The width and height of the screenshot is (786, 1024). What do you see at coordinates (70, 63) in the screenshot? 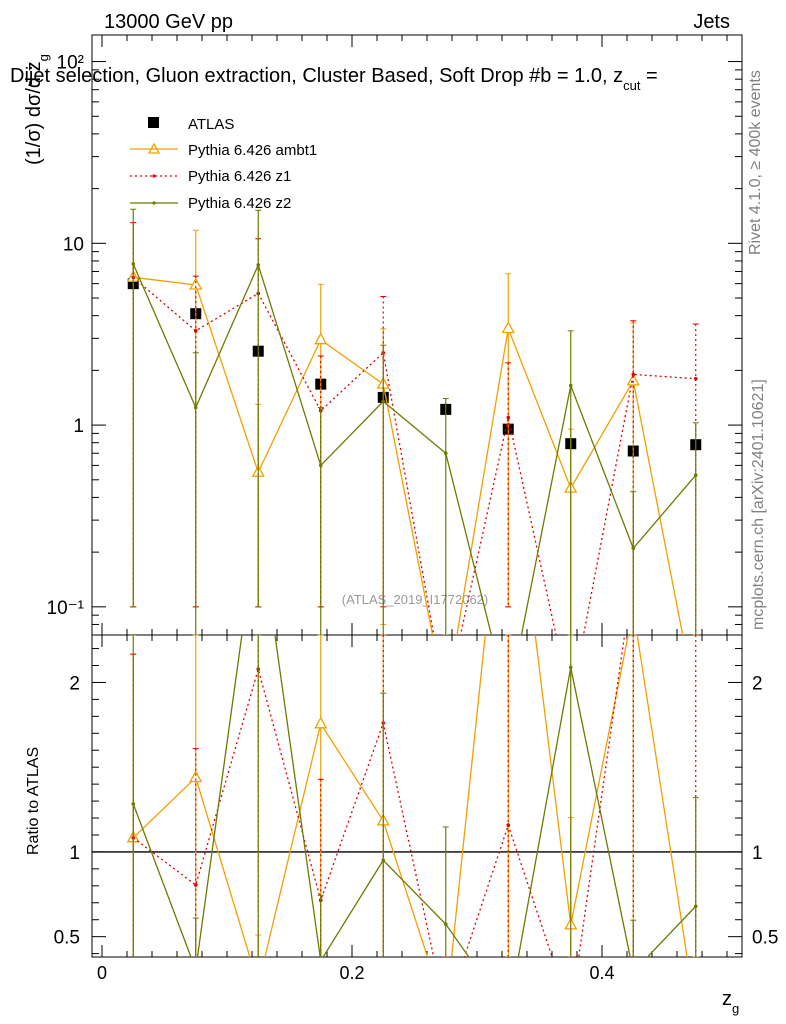
I see `y-tick-label: 10²` at bounding box center [70, 63].